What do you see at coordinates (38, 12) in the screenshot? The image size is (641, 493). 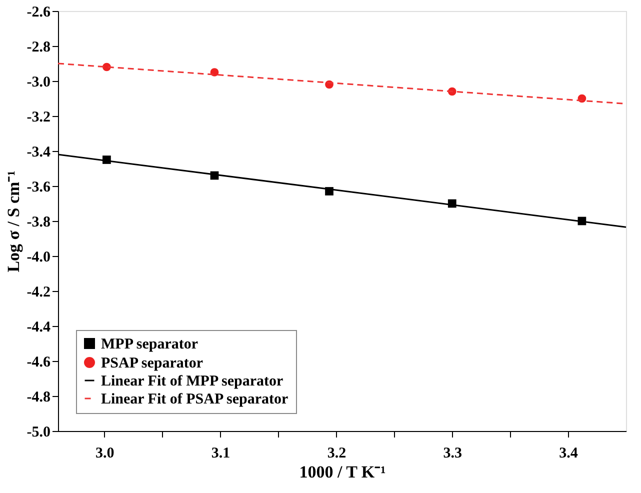 I see `y-tick-label: -2.6` at bounding box center [38, 12].